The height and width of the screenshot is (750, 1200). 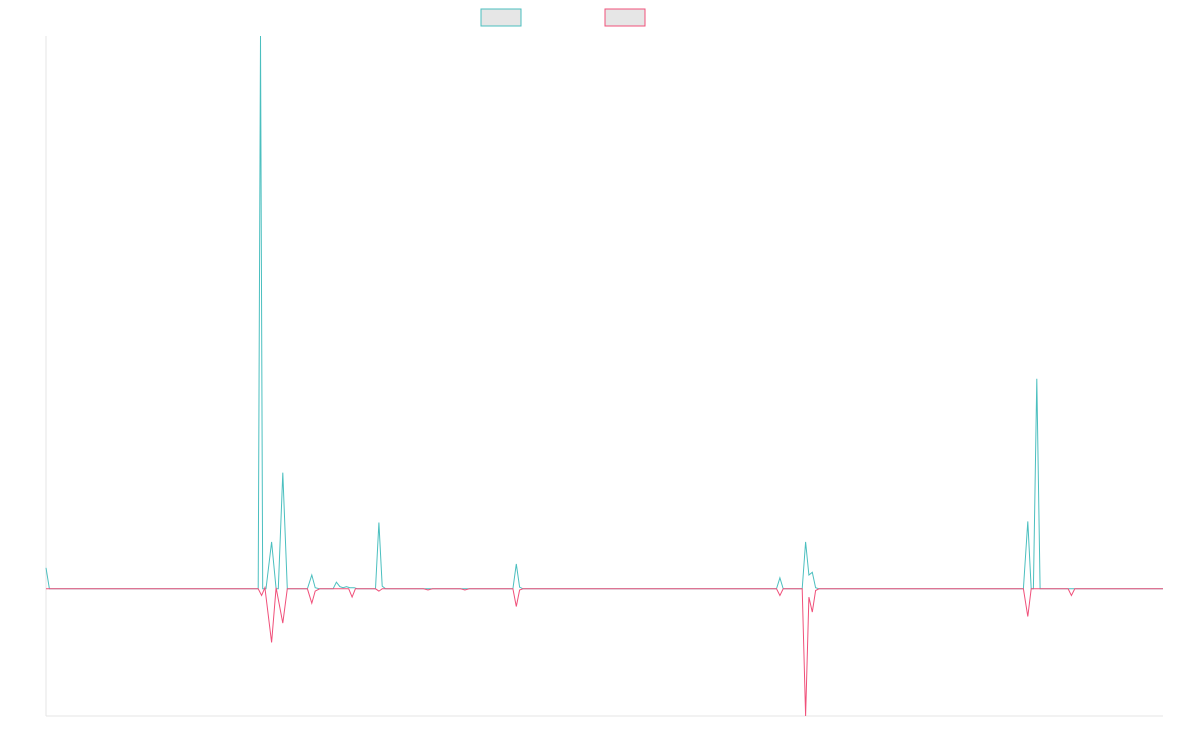 I want to click on legend-swatch-series-b, so click(x=625, y=17).